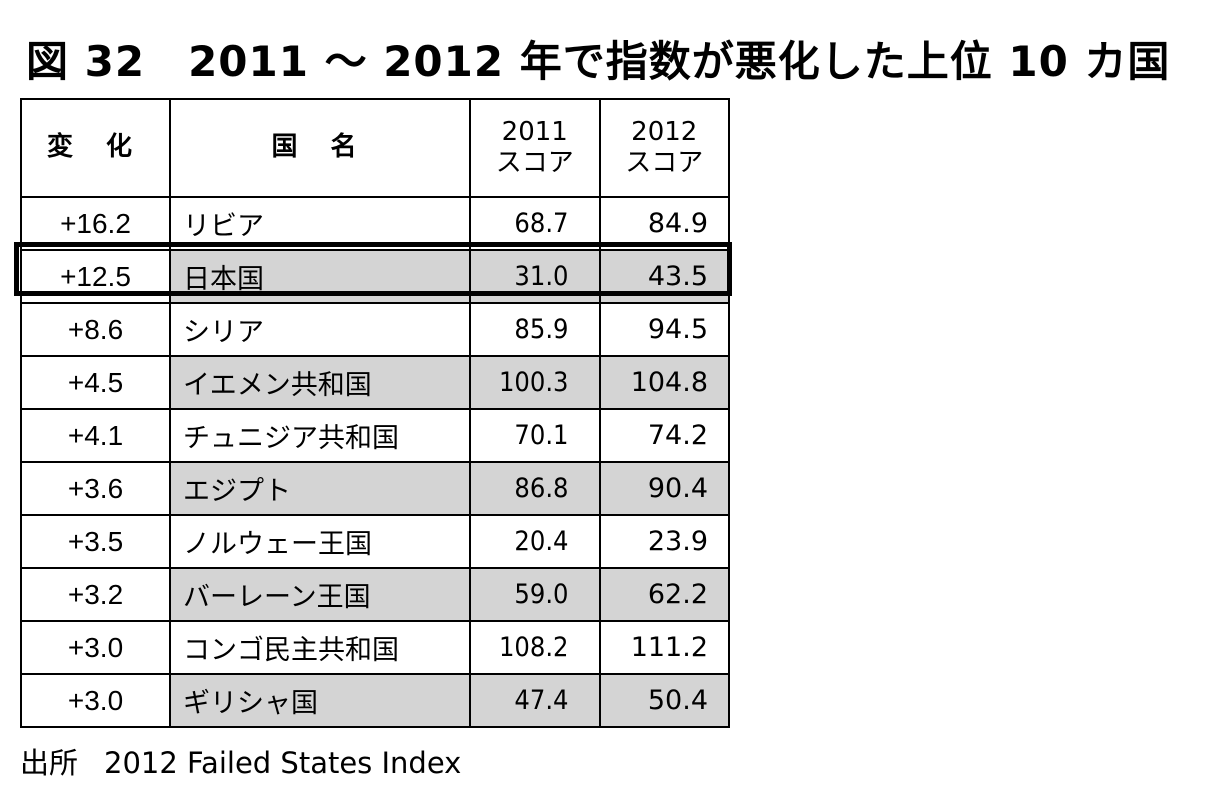 The width and height of the screenshot is (1228, 787). Describe the element at coordinates (320, 594) in the screenshot. I see `country-cell: バーレーン王国` at that location.